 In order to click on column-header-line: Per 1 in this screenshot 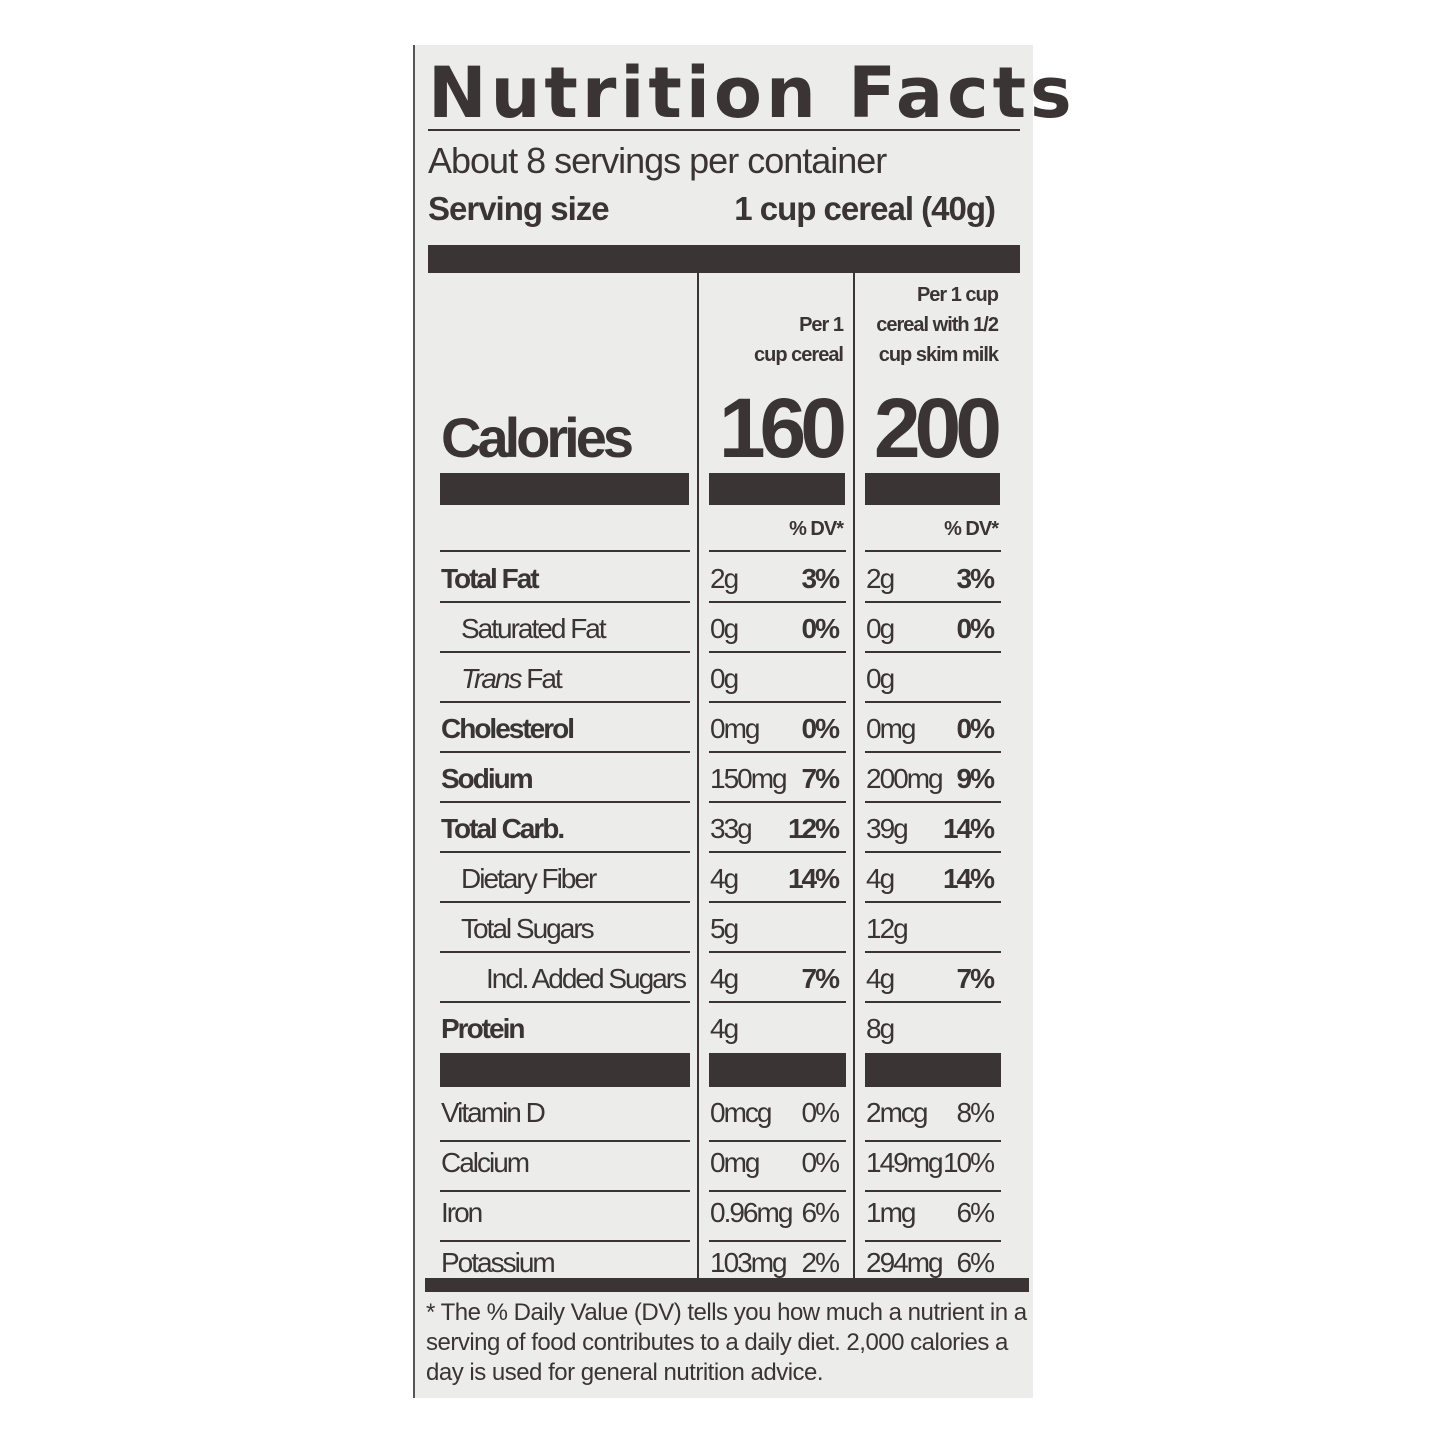, I will do `click(821, 325)`.